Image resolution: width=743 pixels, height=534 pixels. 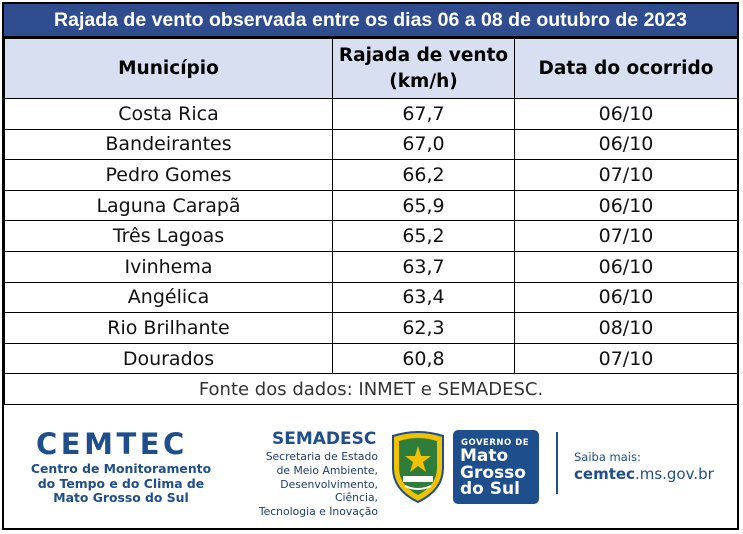 I want to click on cell-rajada: 60,8, so click(x=423, y=358).